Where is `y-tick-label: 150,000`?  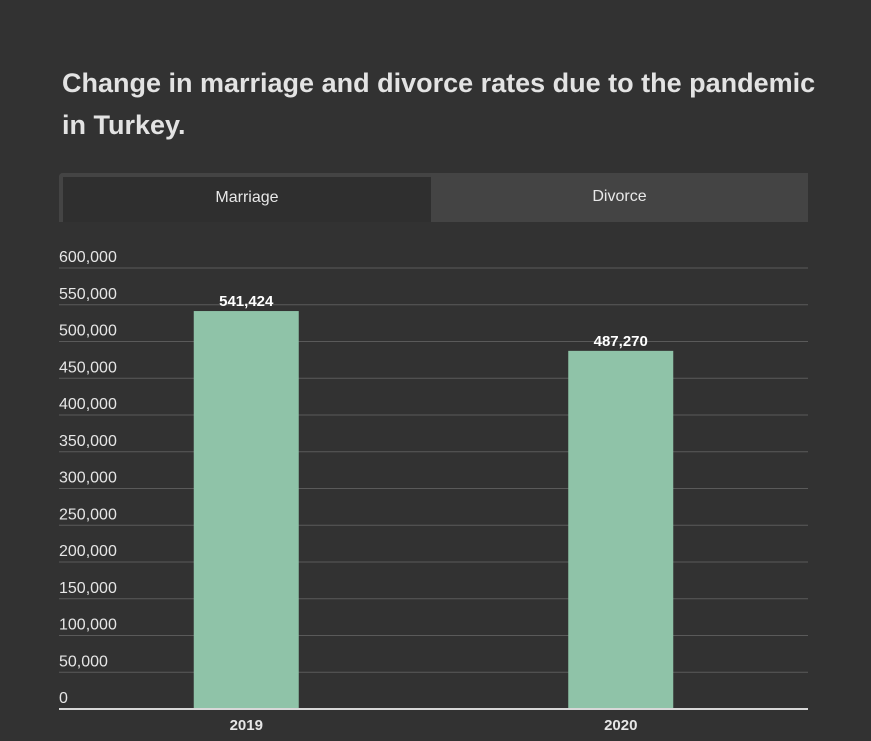 y-tick-label: 150,000 is located at coordinates (88, 588).